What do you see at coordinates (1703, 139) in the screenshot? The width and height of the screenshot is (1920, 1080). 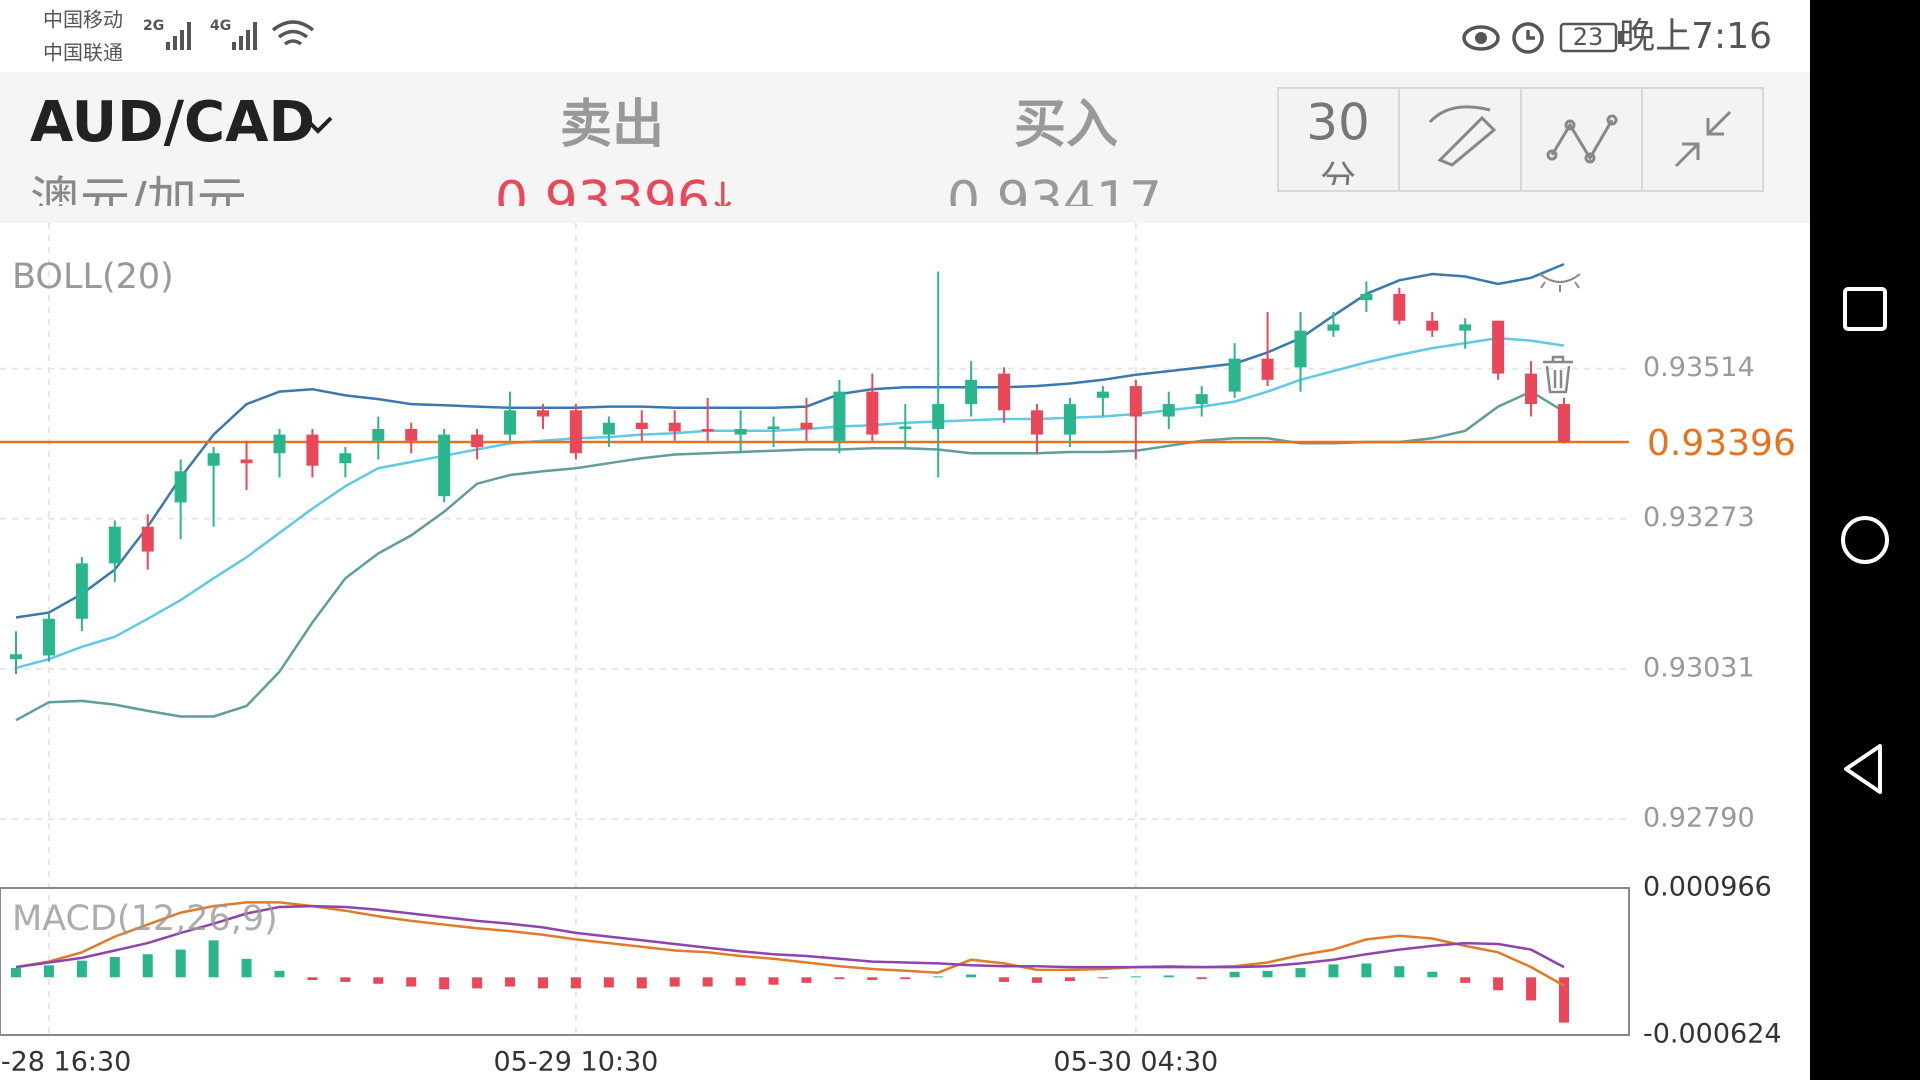 I see `collapse-button` at bounding box center [1703, 139].